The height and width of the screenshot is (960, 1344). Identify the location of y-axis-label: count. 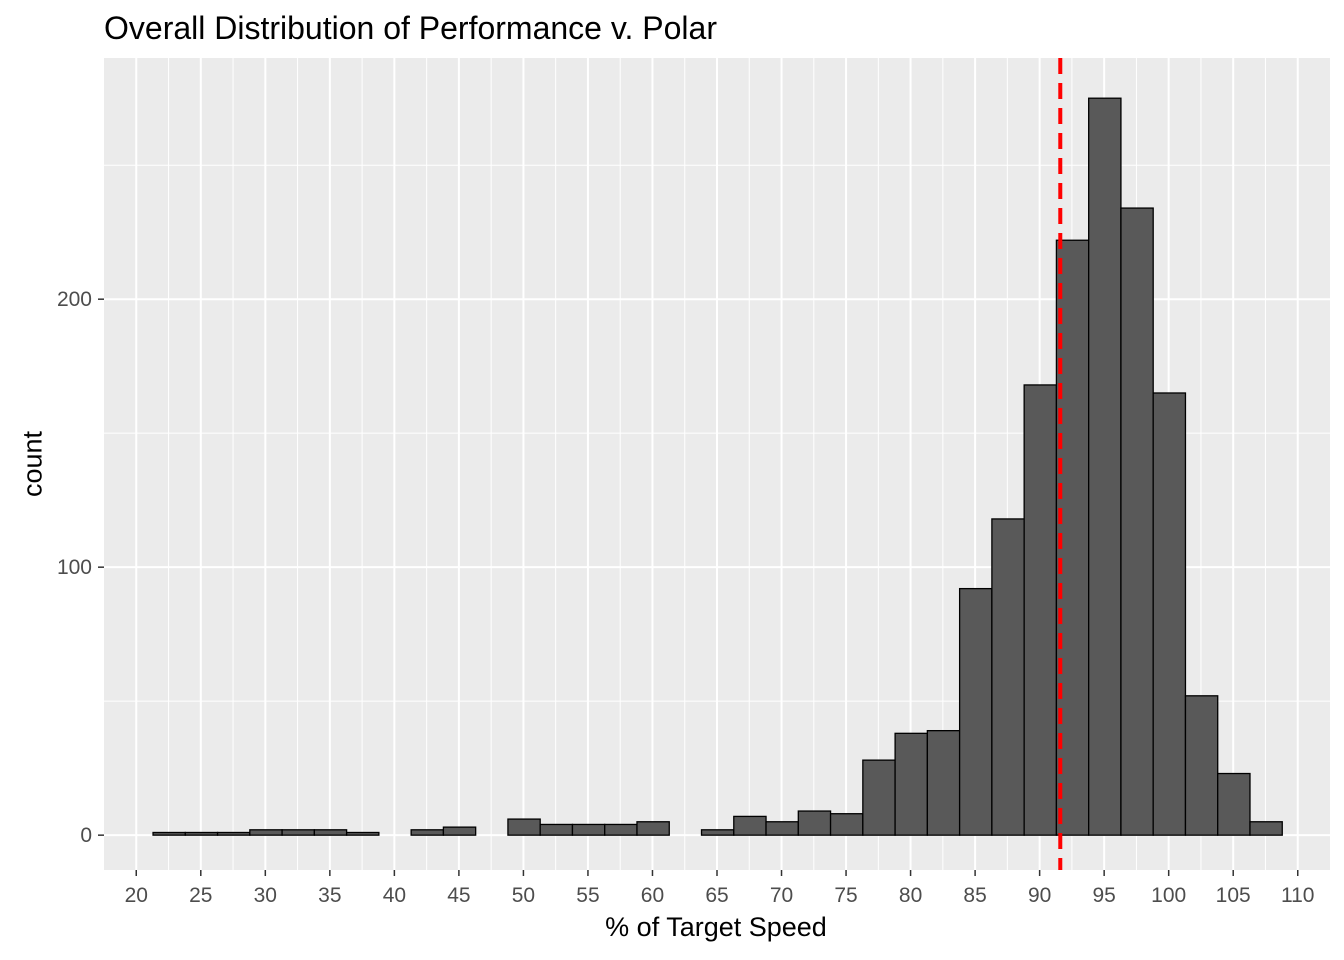
(32, 464).